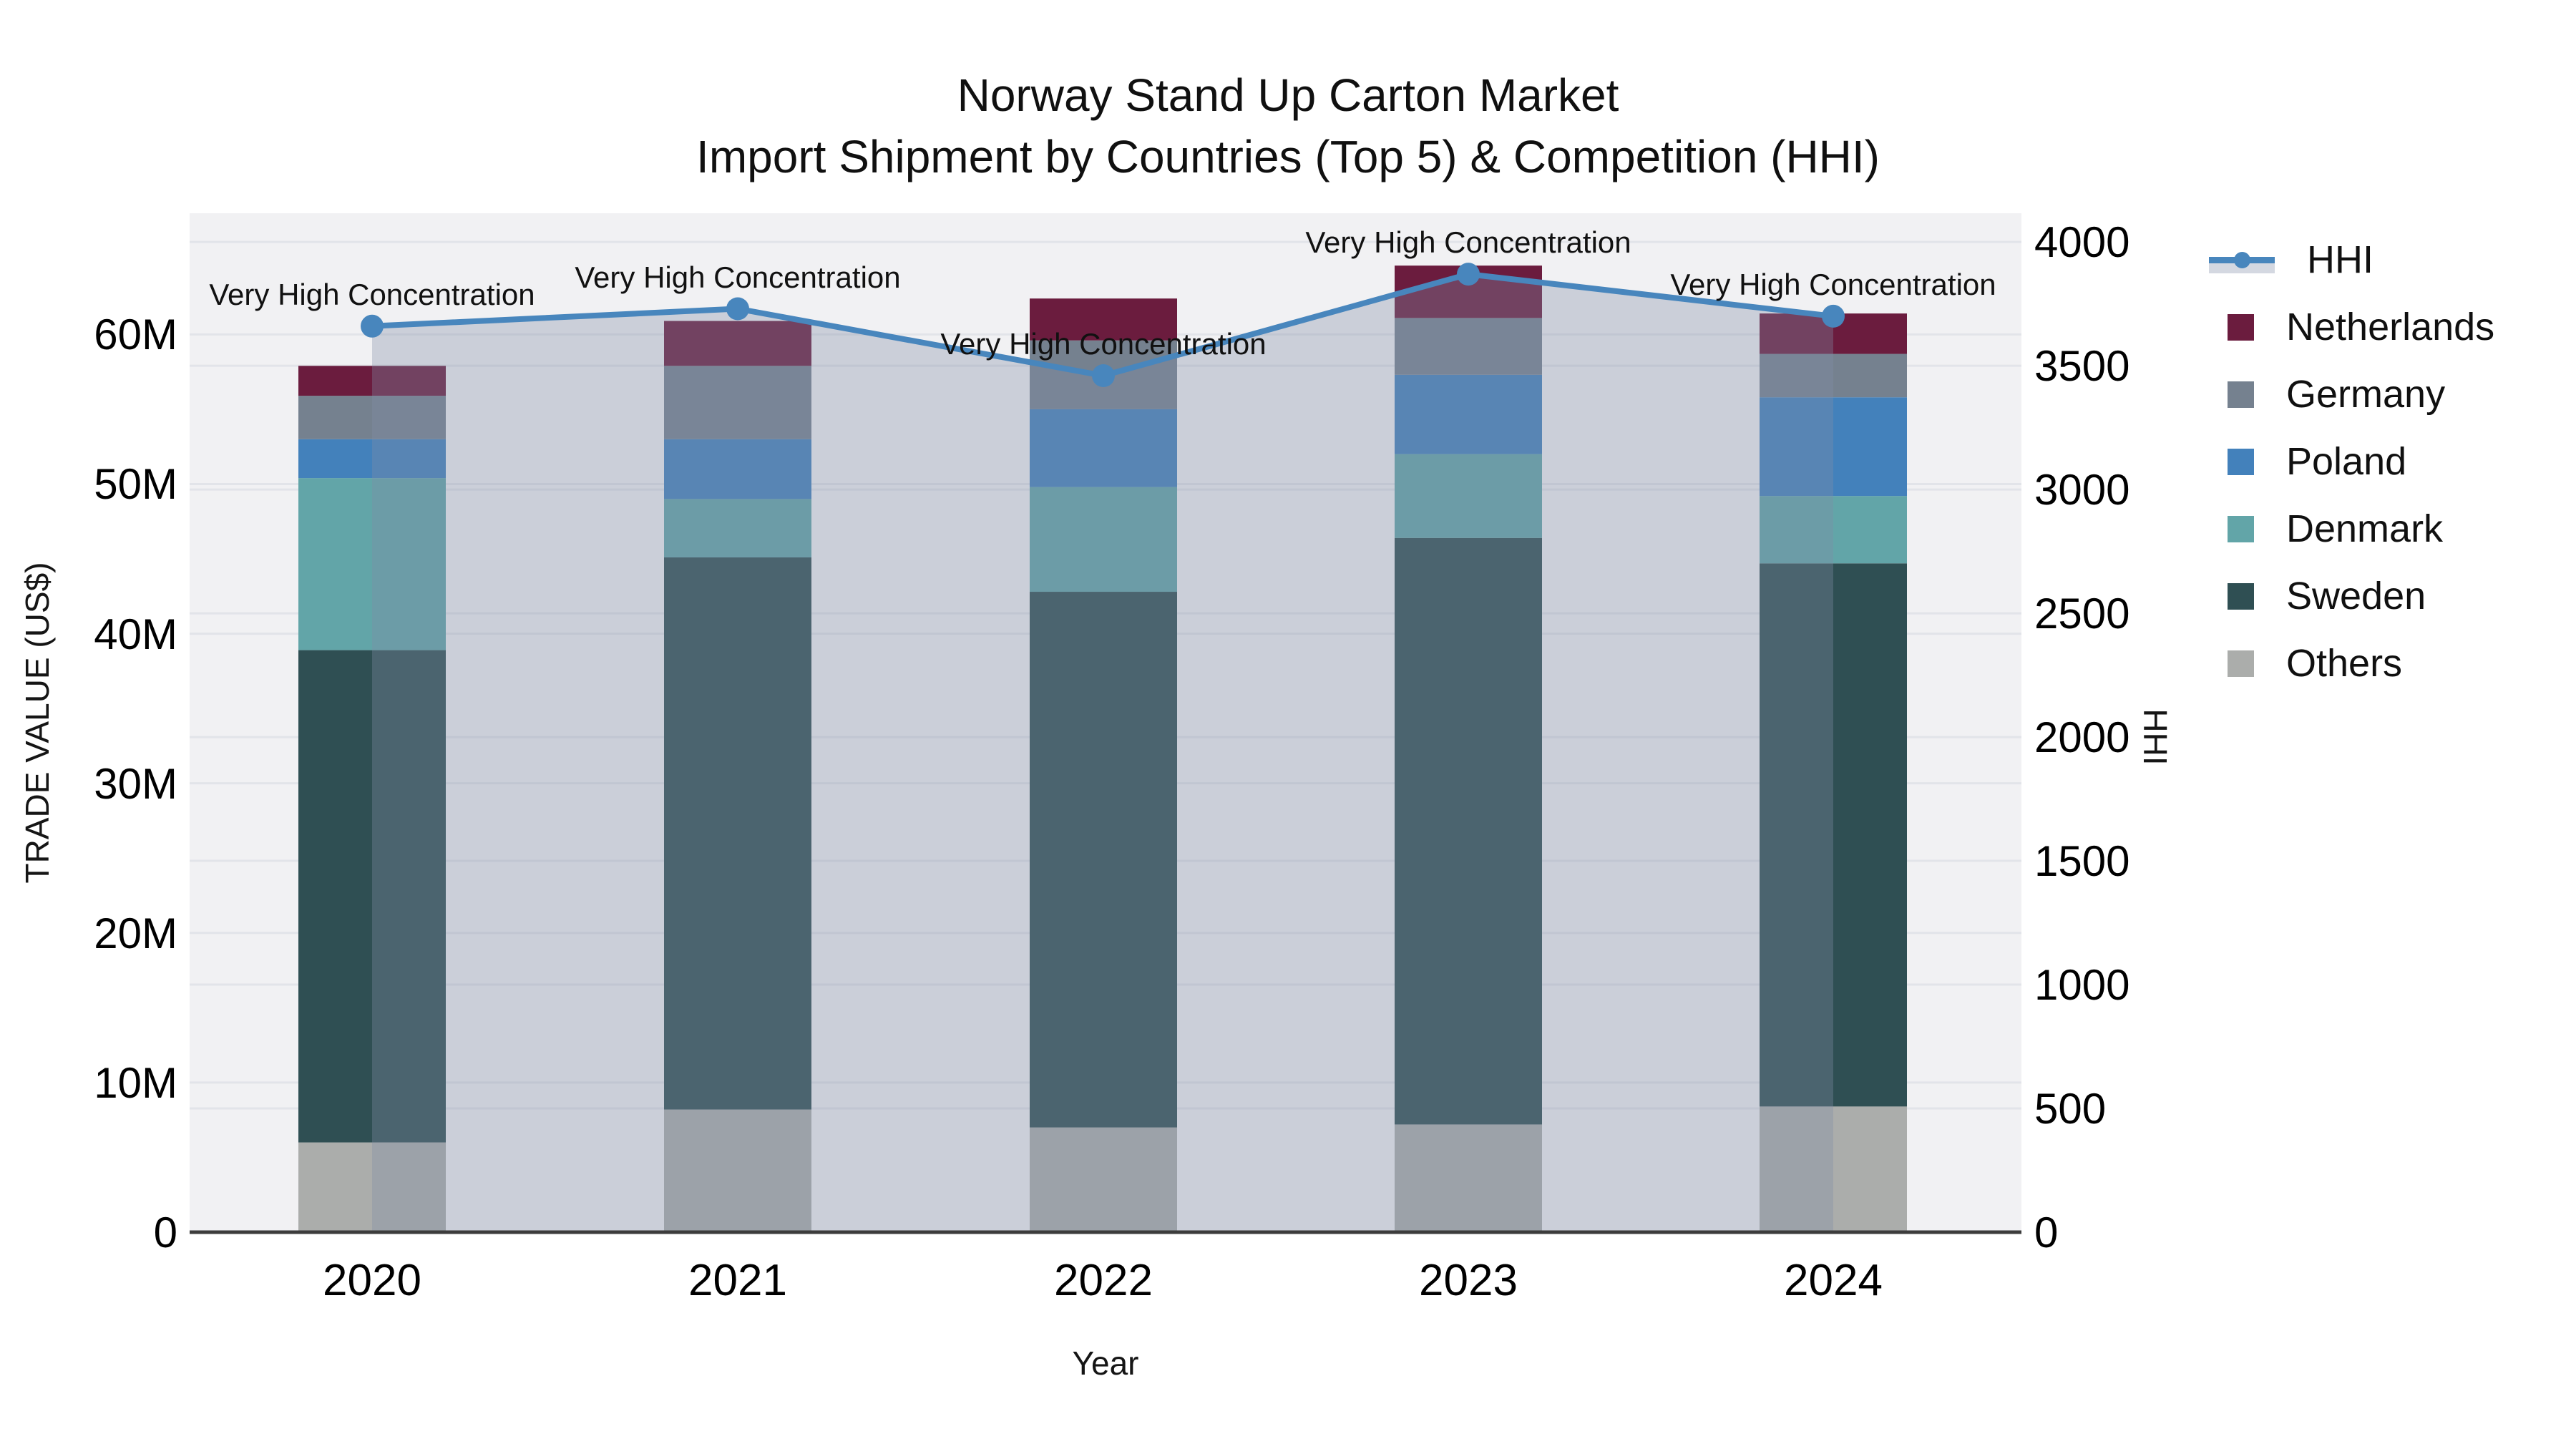  Describe the element at coordinates (1833, 530) in the screenshot. I see `bar-segment-denmark-2024` at that location.